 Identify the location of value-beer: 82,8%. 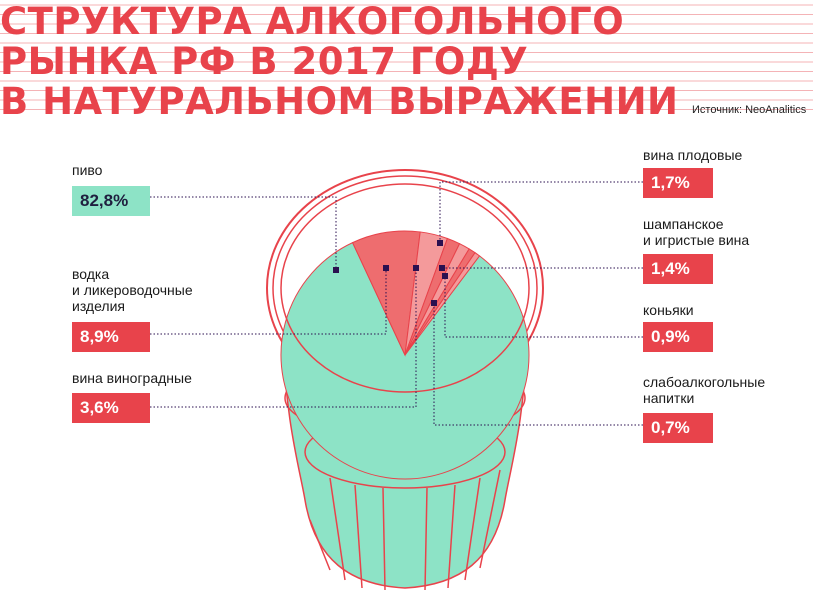
(111, 201).